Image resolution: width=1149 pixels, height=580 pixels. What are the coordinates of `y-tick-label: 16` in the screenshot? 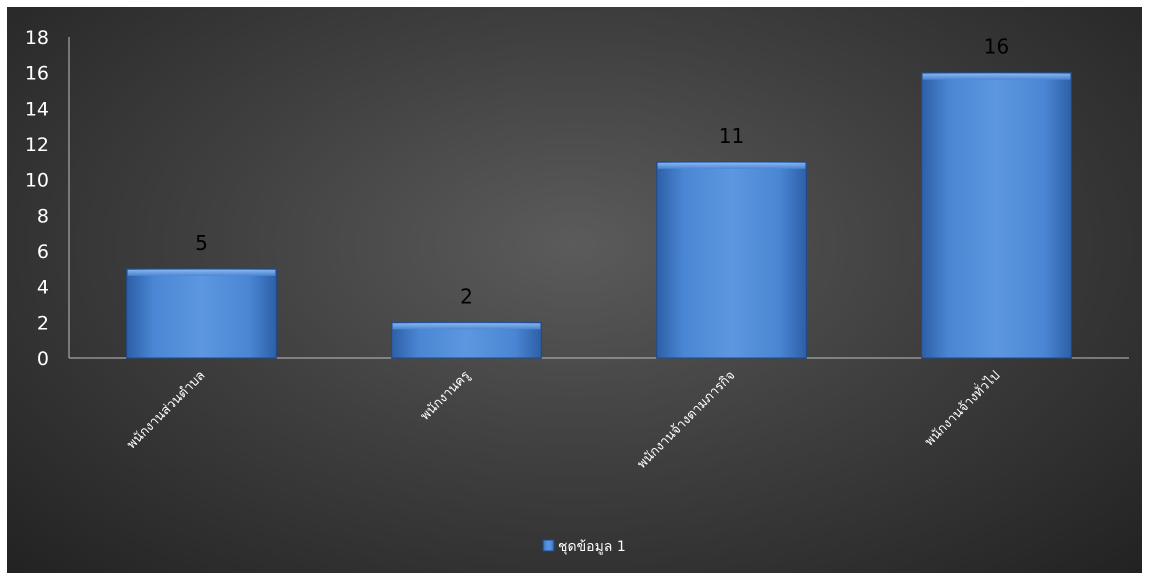 It's located at (37, 74).